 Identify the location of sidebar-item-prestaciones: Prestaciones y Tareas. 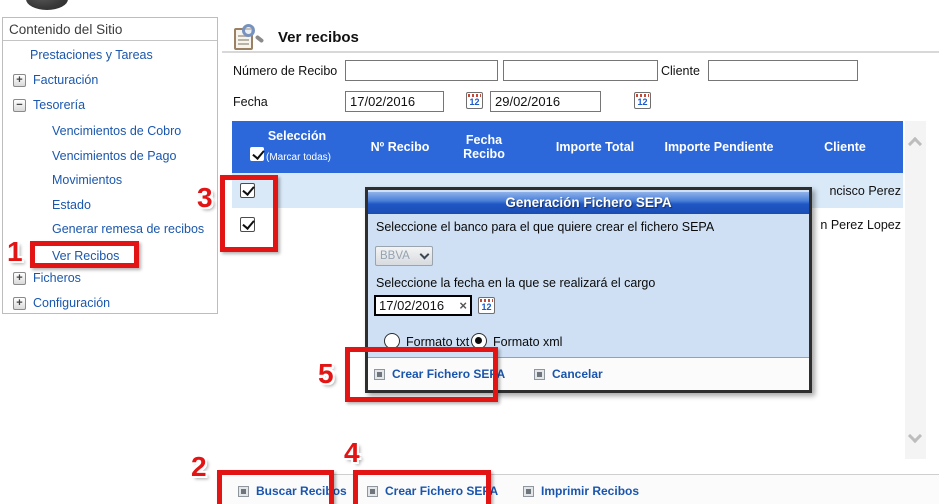
(91, 55).